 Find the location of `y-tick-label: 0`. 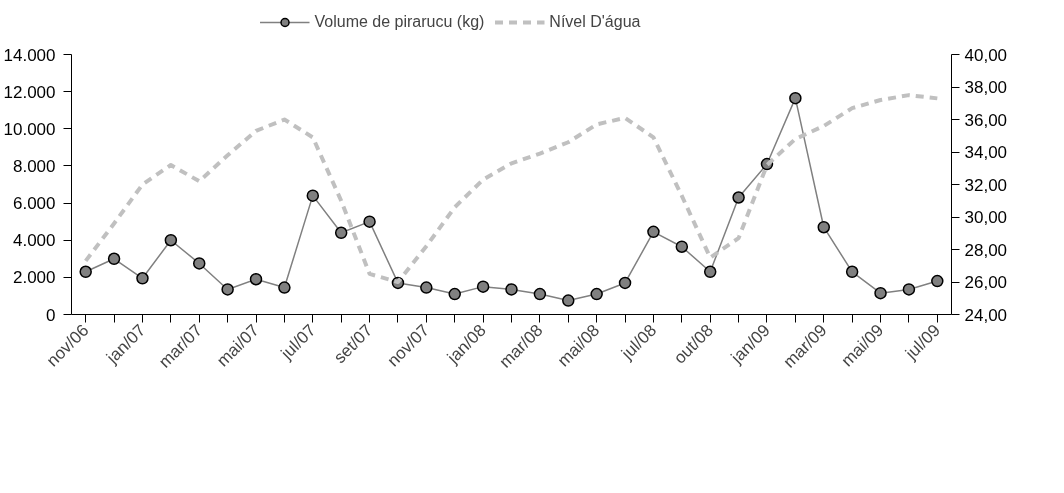

y-tick-label: 0 is located at coordinates (51, 315).